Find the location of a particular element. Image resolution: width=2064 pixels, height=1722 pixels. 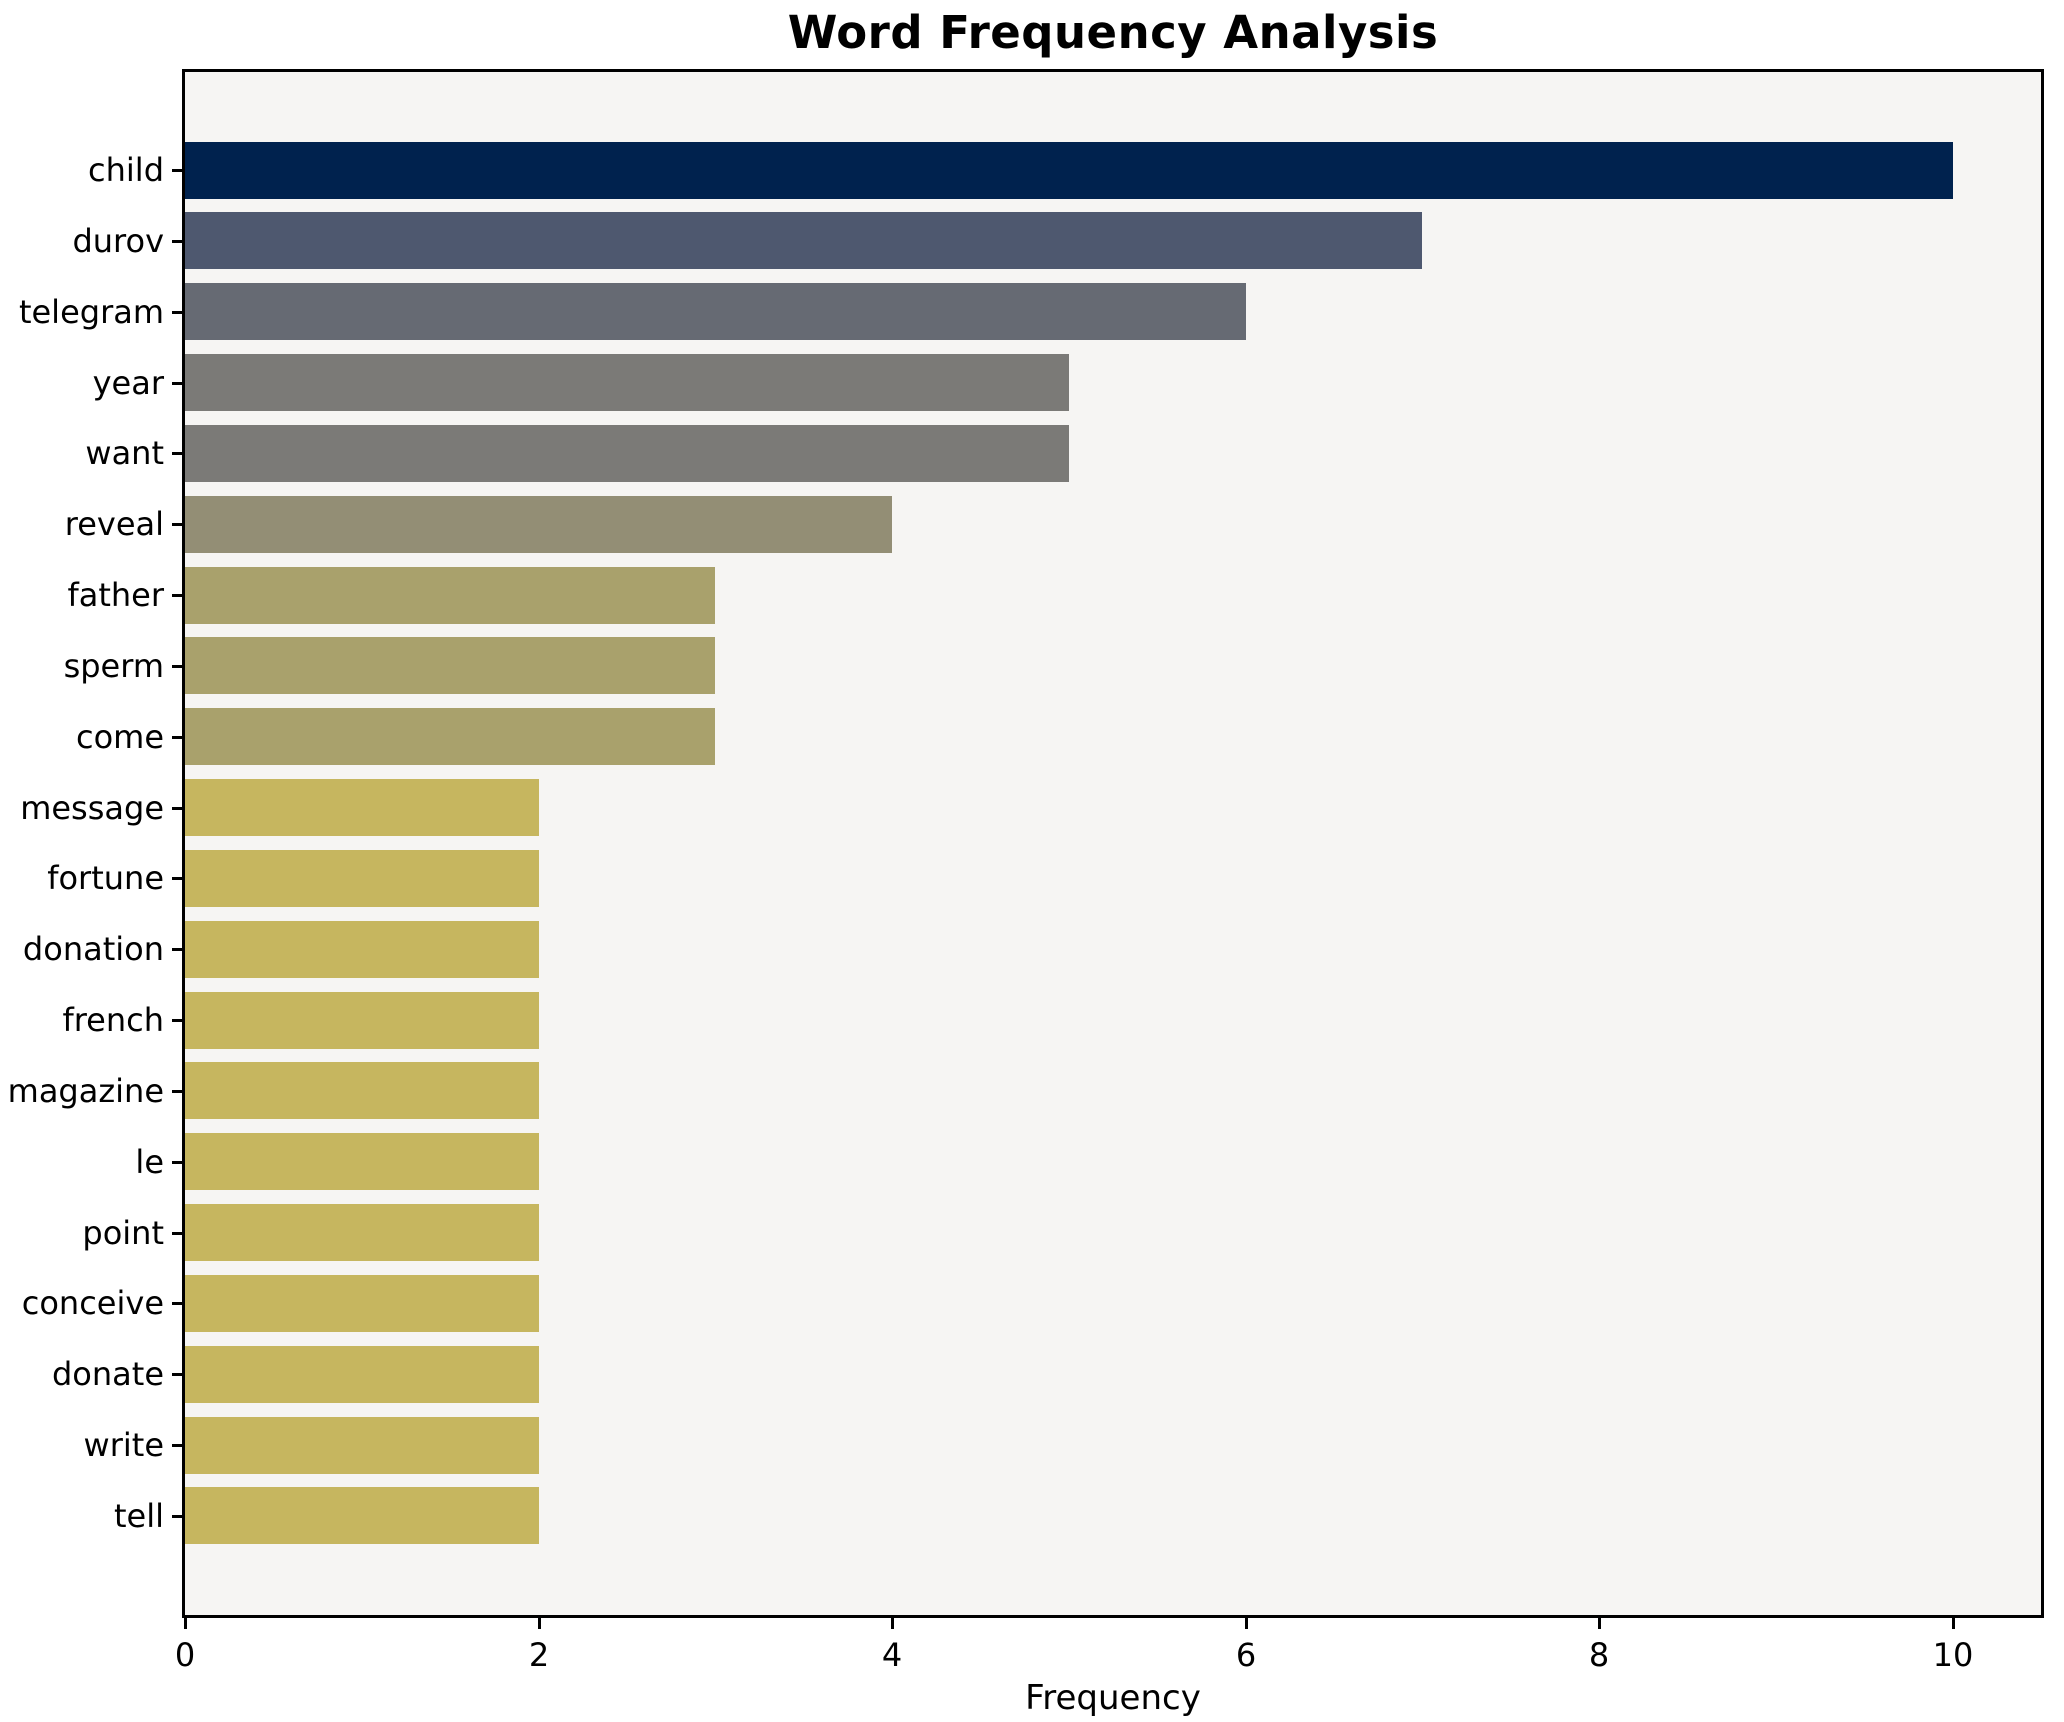

bar-want is located at coordinates (627, 453).